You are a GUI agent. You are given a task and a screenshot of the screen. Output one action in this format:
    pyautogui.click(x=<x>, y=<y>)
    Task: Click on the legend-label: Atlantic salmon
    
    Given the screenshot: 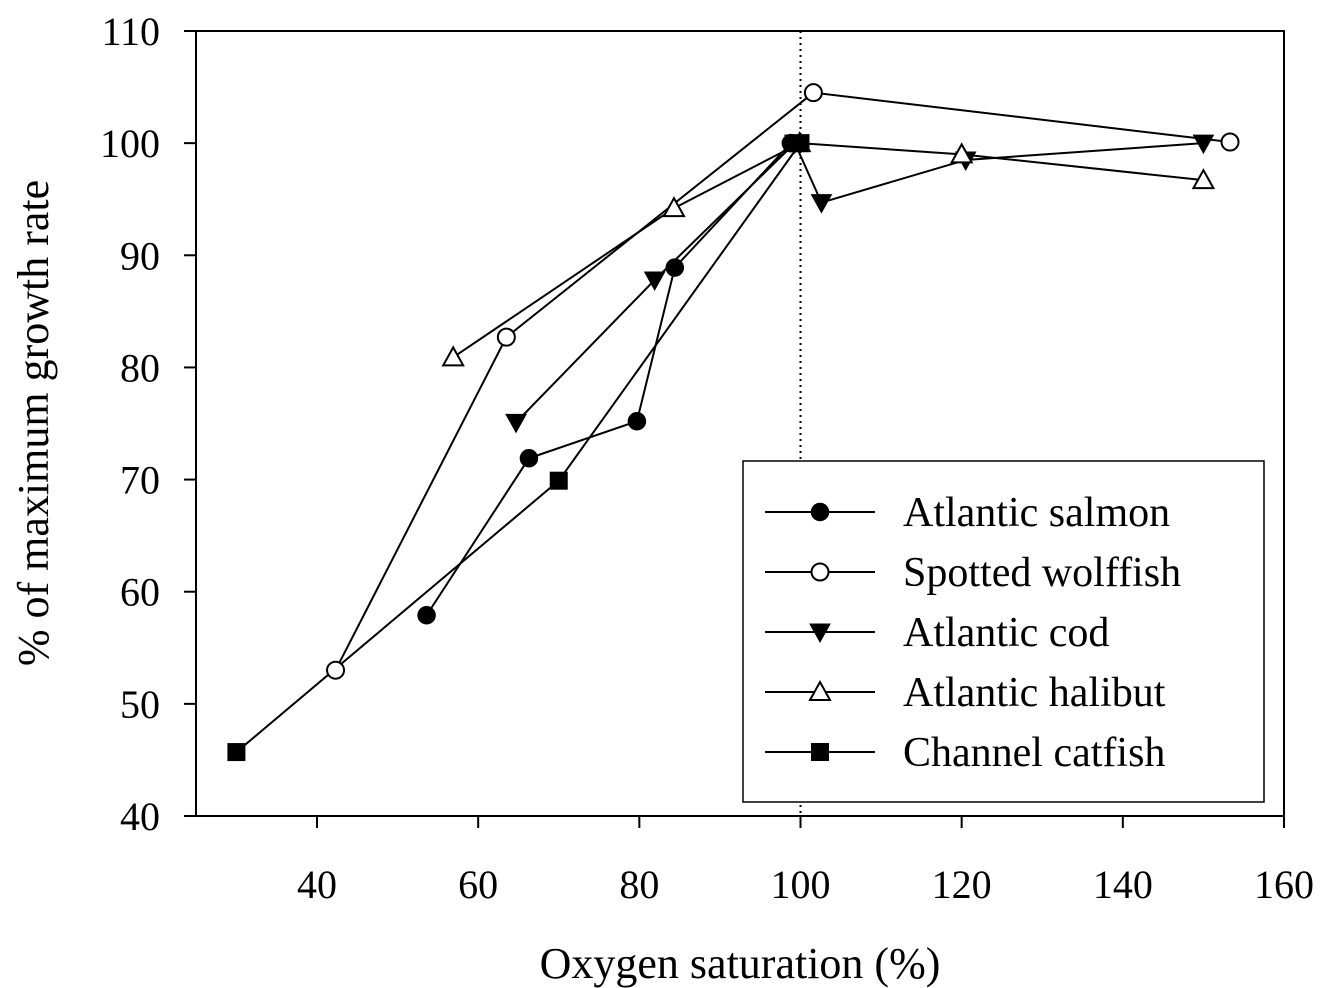 What is the action you would take?
    pyautogui.click(x=1036, y=513)
    